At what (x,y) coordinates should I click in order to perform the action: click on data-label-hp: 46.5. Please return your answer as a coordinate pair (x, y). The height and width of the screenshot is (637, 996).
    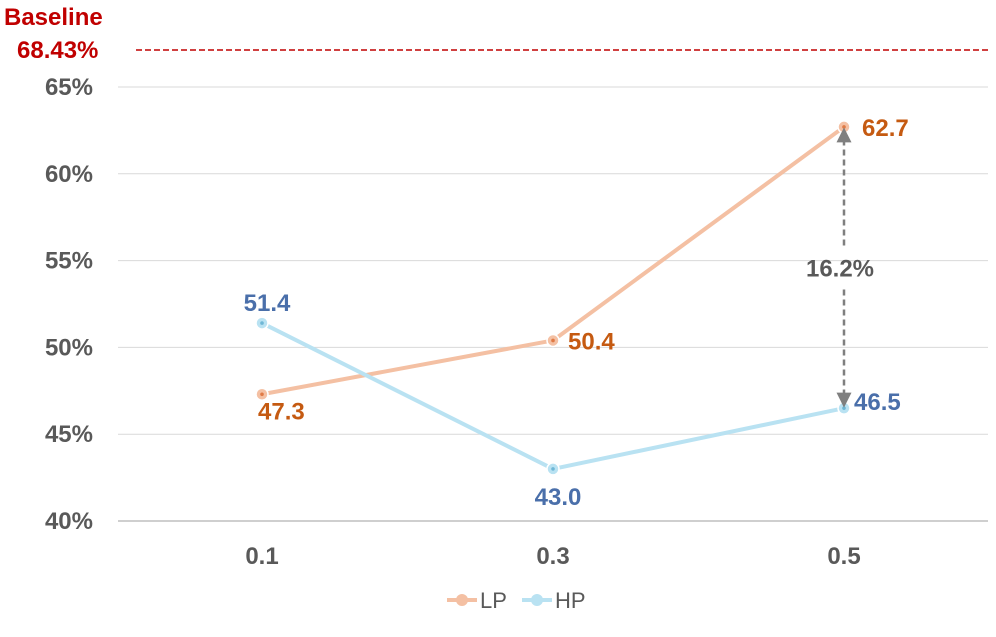
    Looking at the image, I should click on (877, 402).